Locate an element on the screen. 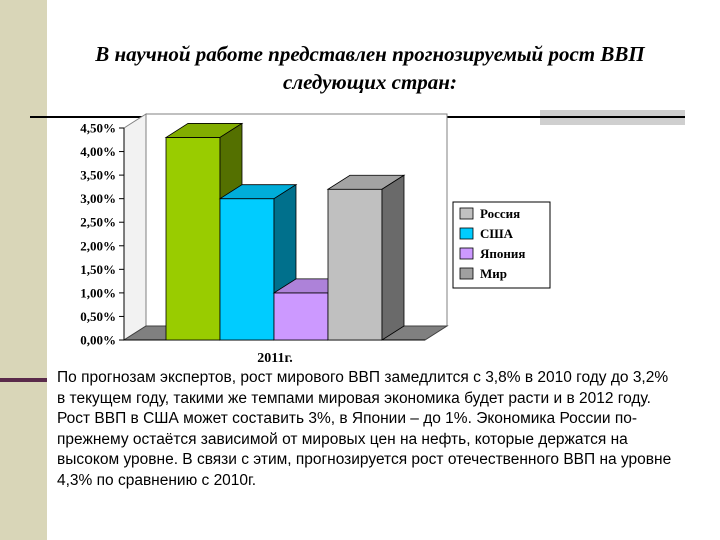 Image resolution: width=720 pixels, height=540 pixels. legend-label: Россия is located at coordinates (500, 213).